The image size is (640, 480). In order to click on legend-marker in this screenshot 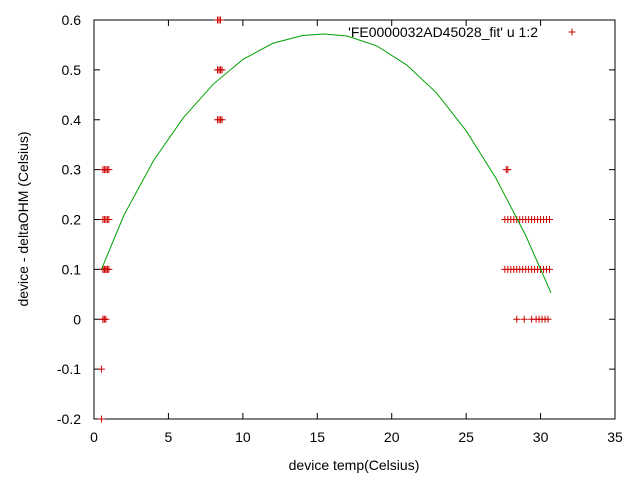, I will do `click(572, 32)`.